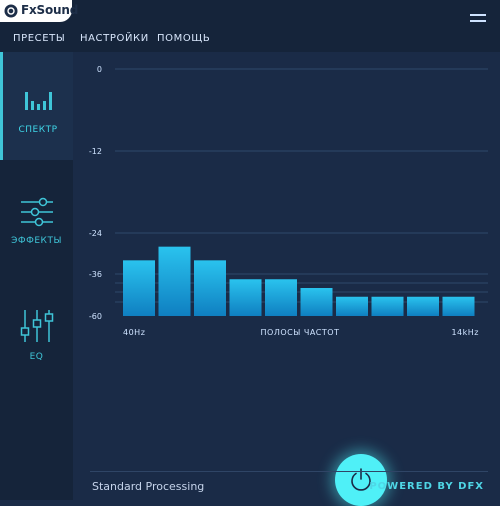  Describe the element at coordinates (134, 332) in the screenshot. I see `x-start-label: 40Hz` at that location.